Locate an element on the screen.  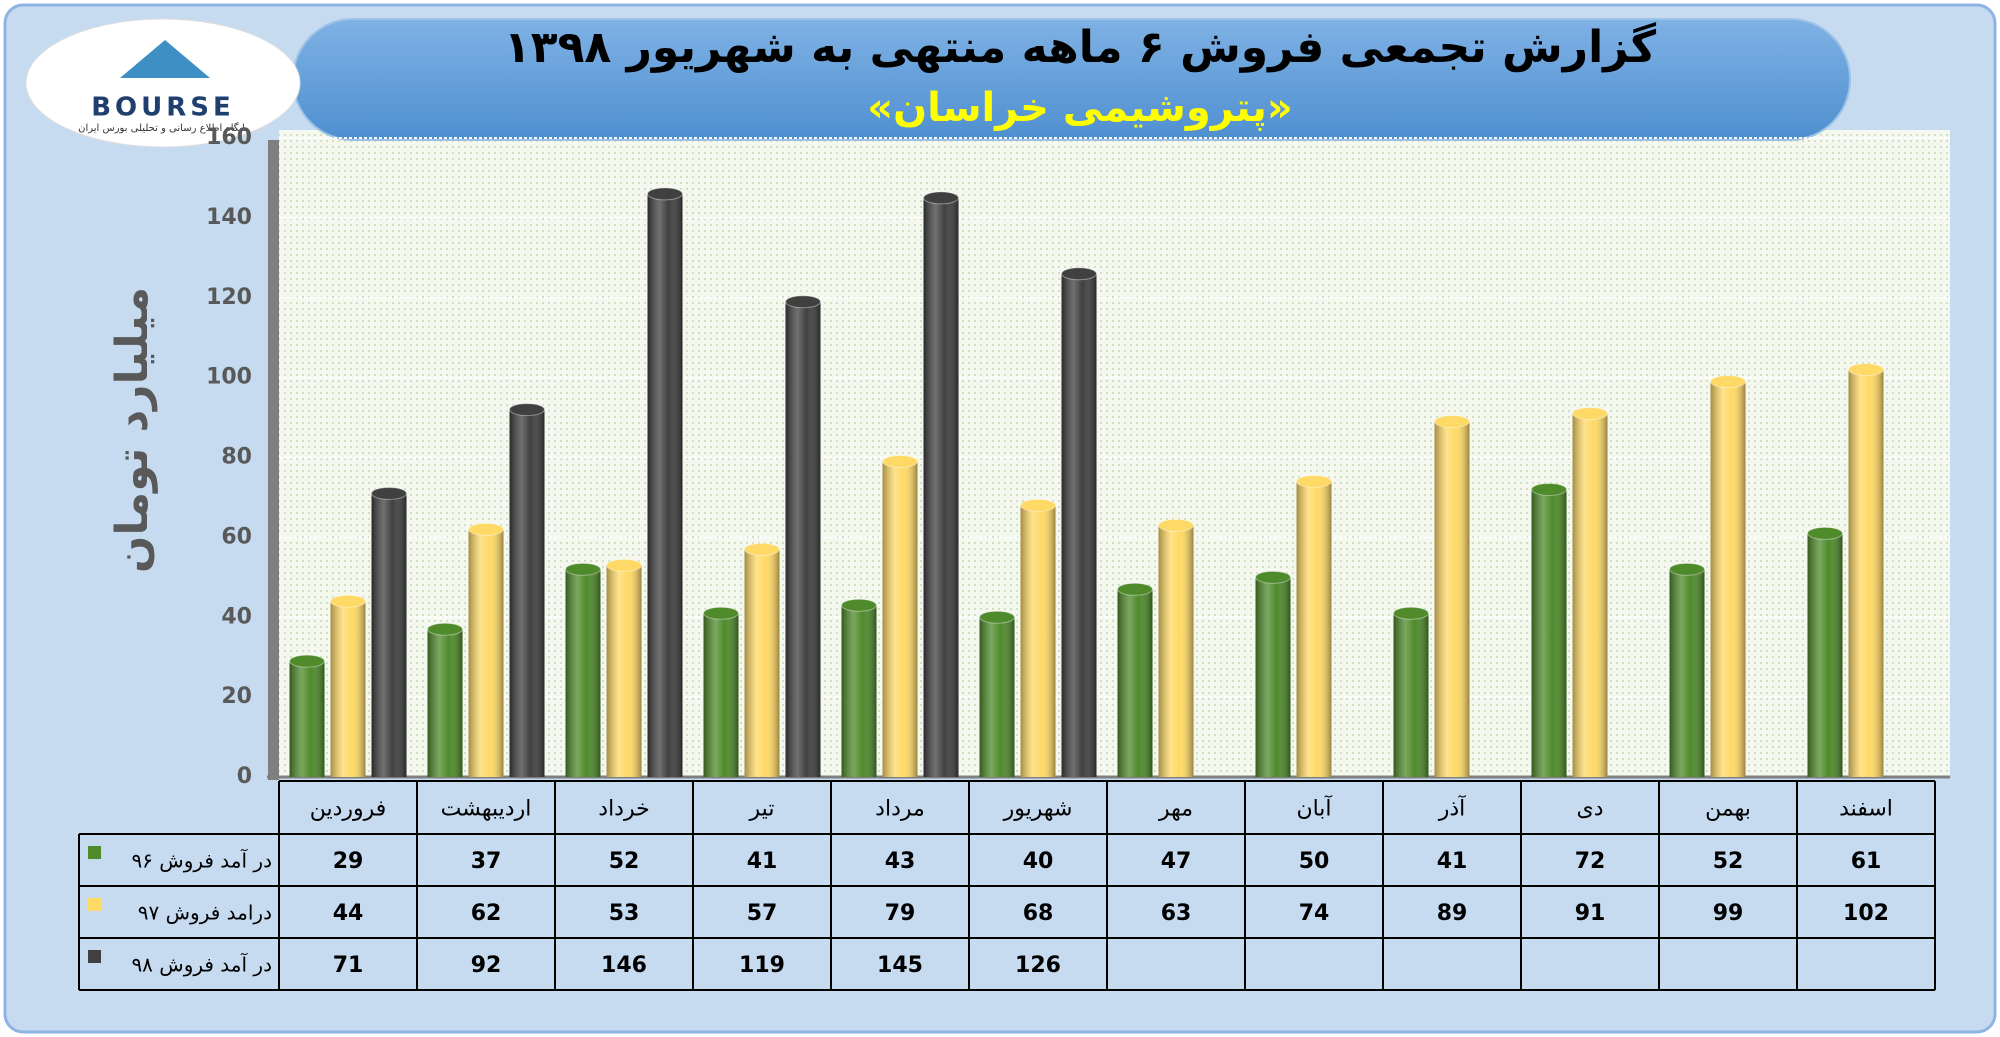
table-cell: 74 is located at coordinates (1314, 913).